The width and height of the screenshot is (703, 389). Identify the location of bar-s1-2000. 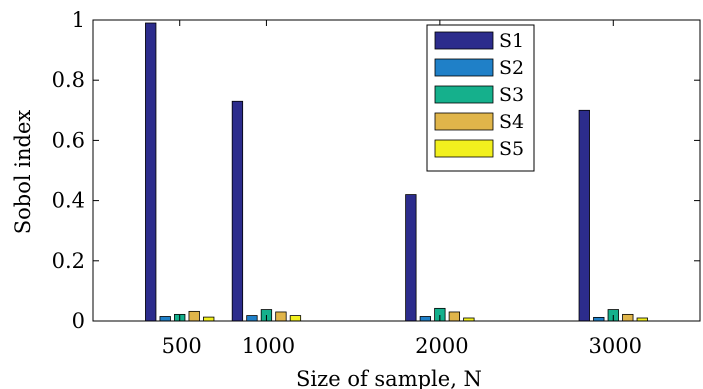
(411, 258).